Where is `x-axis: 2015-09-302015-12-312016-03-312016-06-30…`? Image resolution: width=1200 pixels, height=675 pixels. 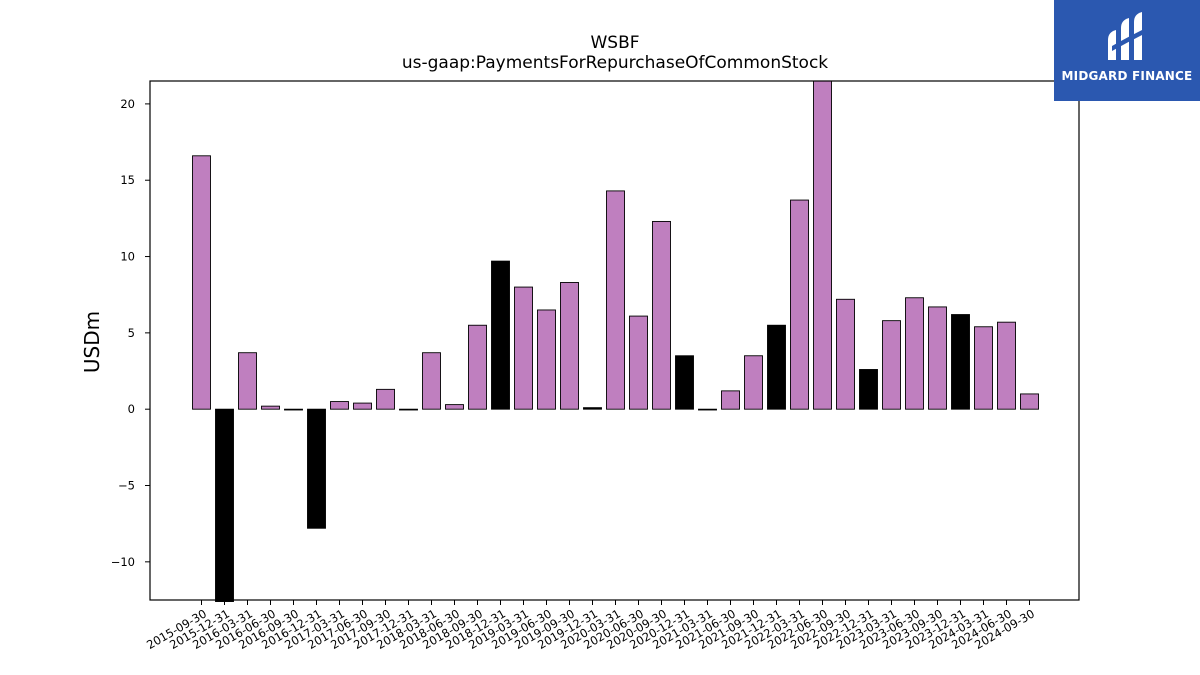
x-axis: 2015-09-302015-12-312016-03-312016-06-30… is located at coordinates (590, 626).